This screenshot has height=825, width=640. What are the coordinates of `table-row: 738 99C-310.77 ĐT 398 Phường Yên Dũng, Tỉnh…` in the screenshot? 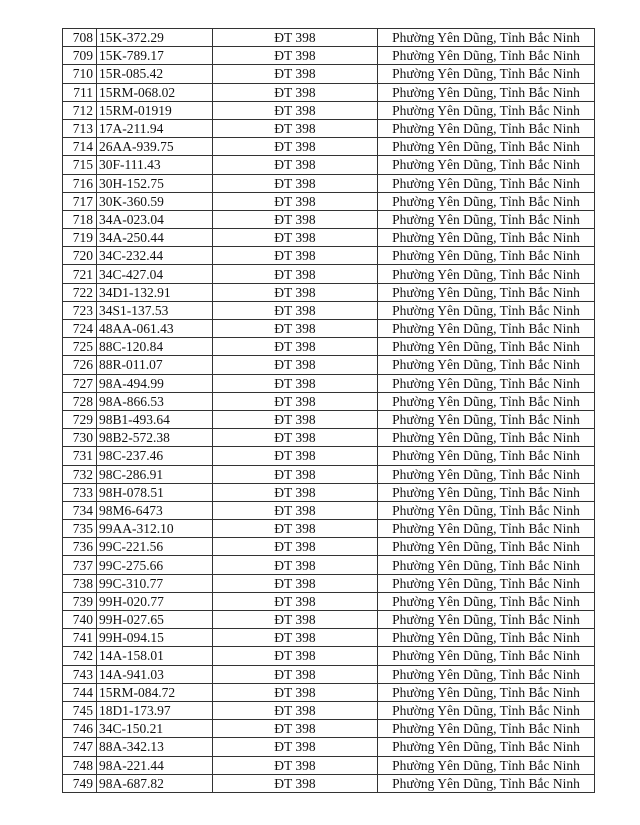 It's located at (328, 583).